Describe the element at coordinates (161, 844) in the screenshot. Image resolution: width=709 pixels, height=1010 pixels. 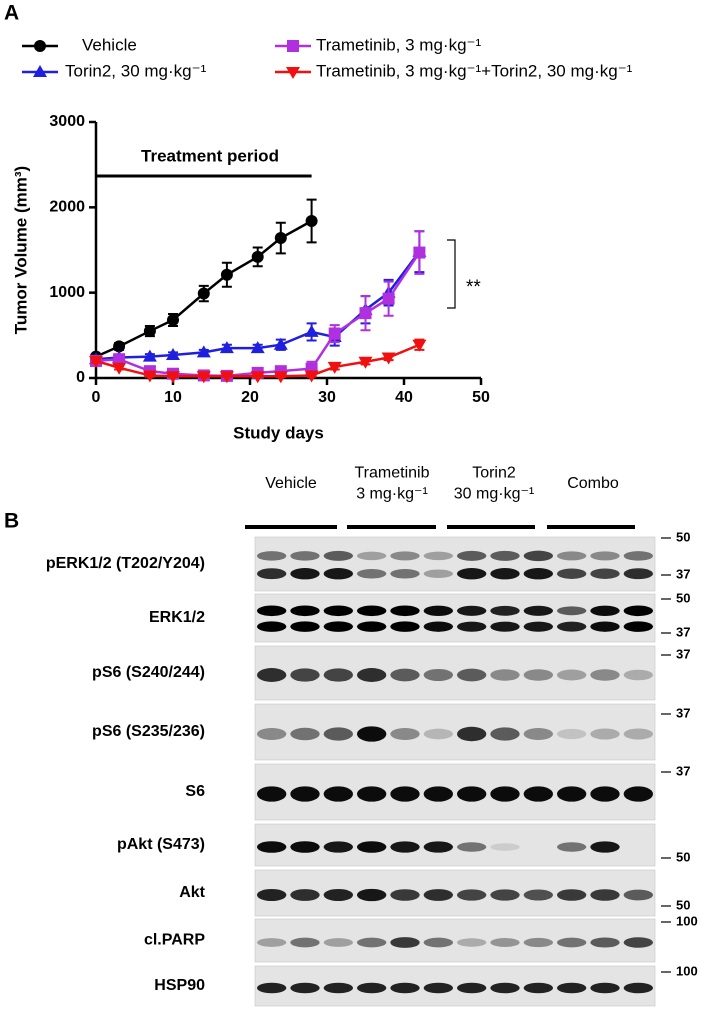
I see `blot-row-label: pAkt (S473)` at that location.